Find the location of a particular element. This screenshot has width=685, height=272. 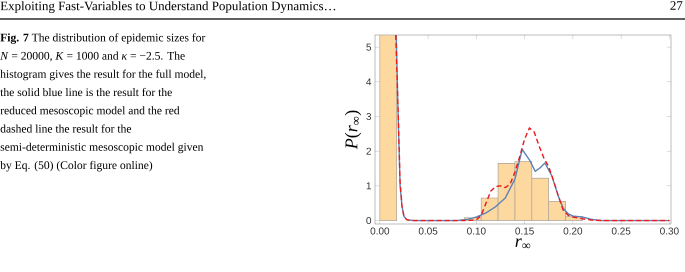

x-tick-label: 0.10 is located at coordinates (476, 231).